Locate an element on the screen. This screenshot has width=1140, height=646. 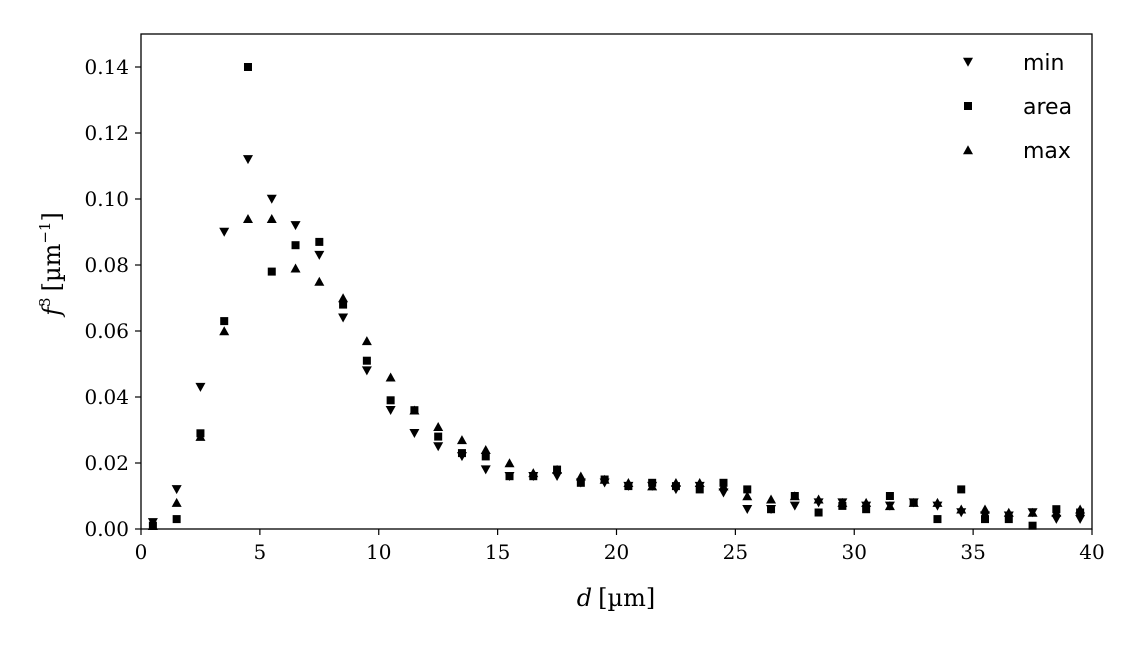
y-tick-label: 0.04 is located at coordinates (106, 397).